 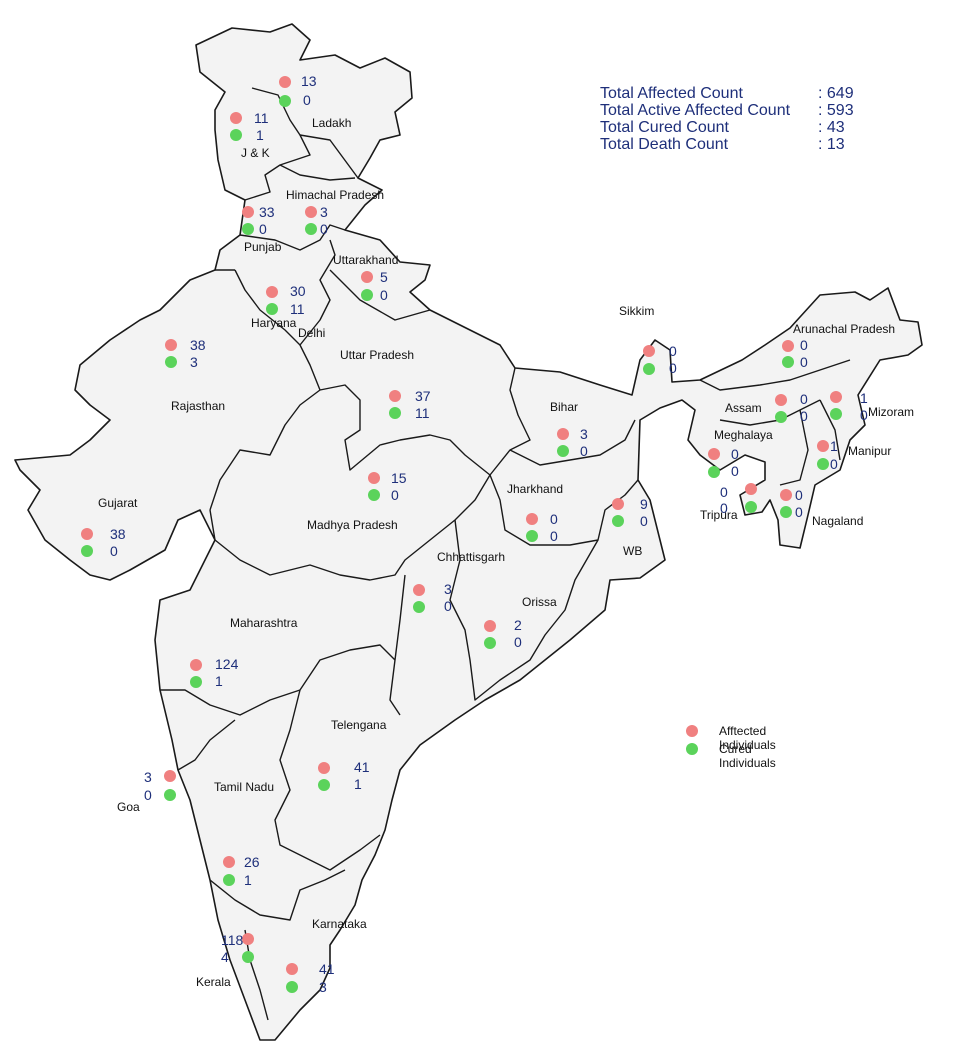 I want to click on affected-count: 2, so click(x=518, y=625).